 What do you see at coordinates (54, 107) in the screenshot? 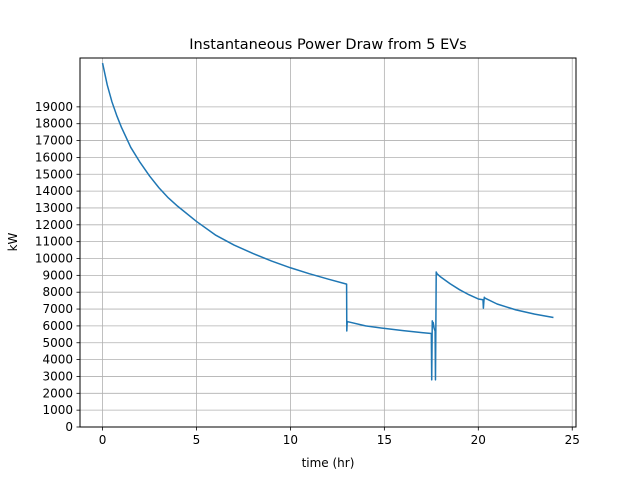
I see `y-tick-label: 19000` at bounding box center [54, 107].